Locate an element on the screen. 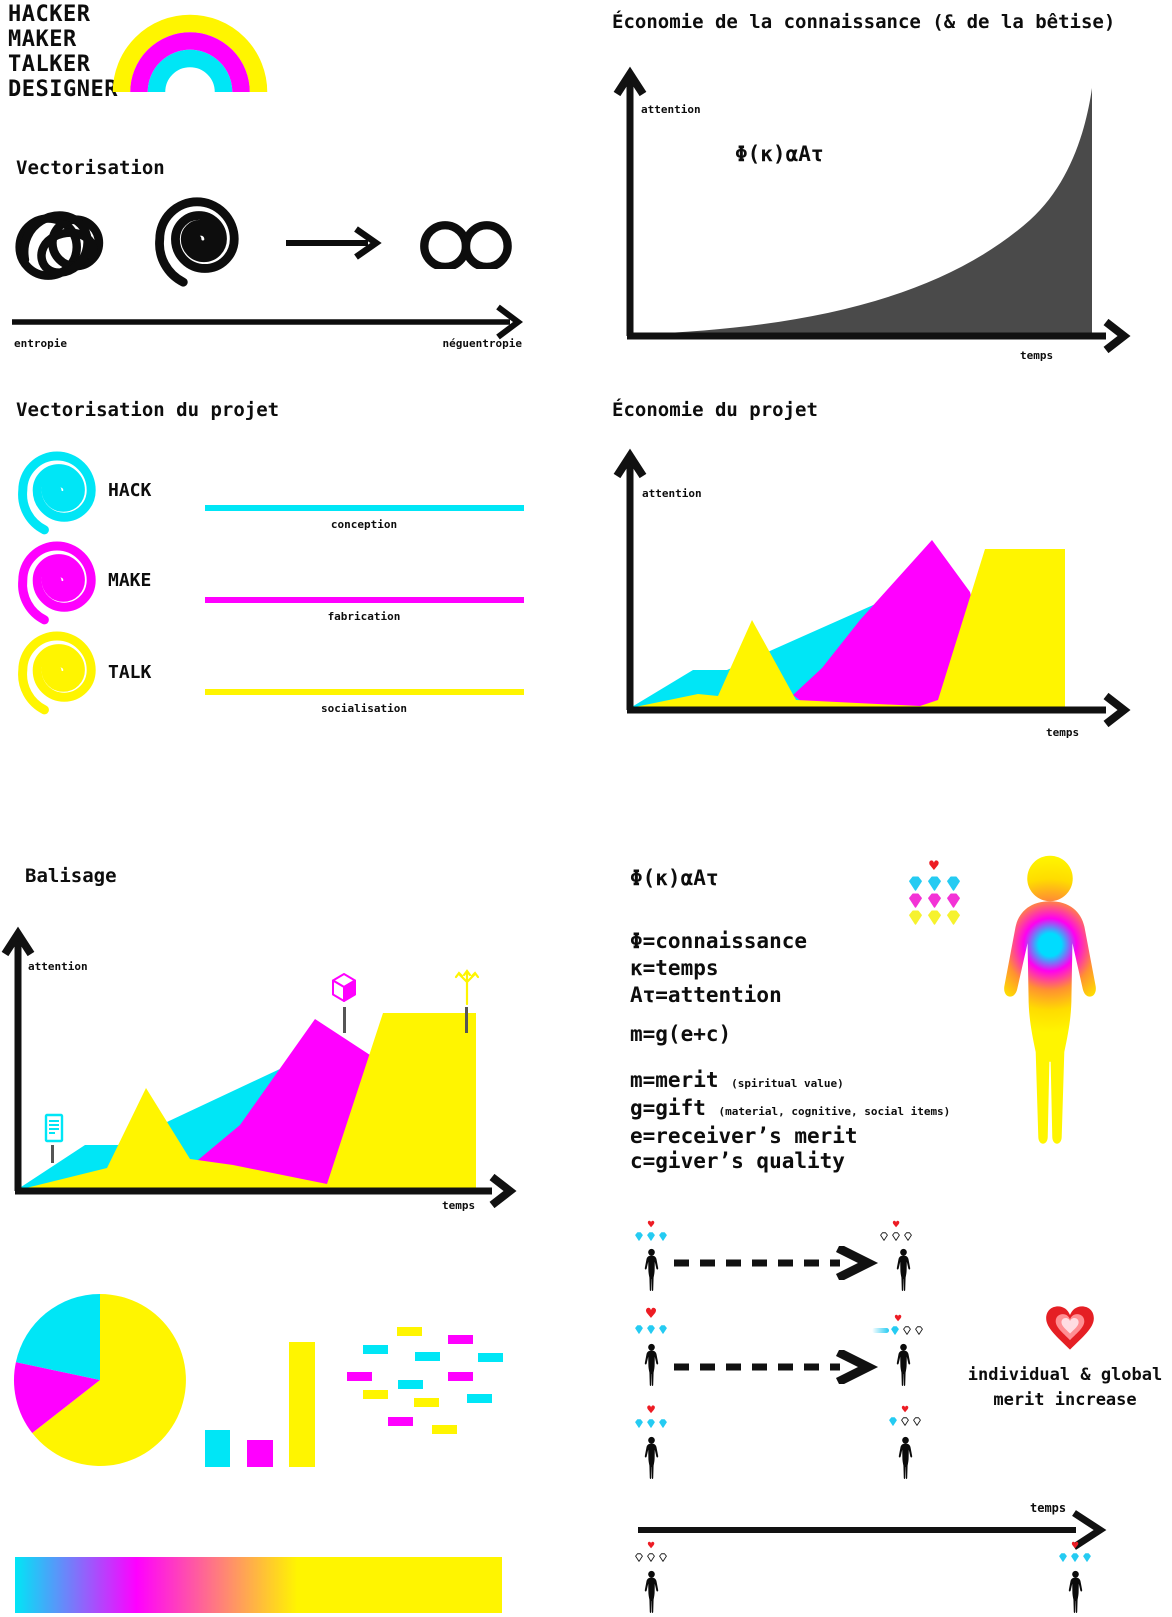  entropie-label: entropie is located at coordinates (40, 343).